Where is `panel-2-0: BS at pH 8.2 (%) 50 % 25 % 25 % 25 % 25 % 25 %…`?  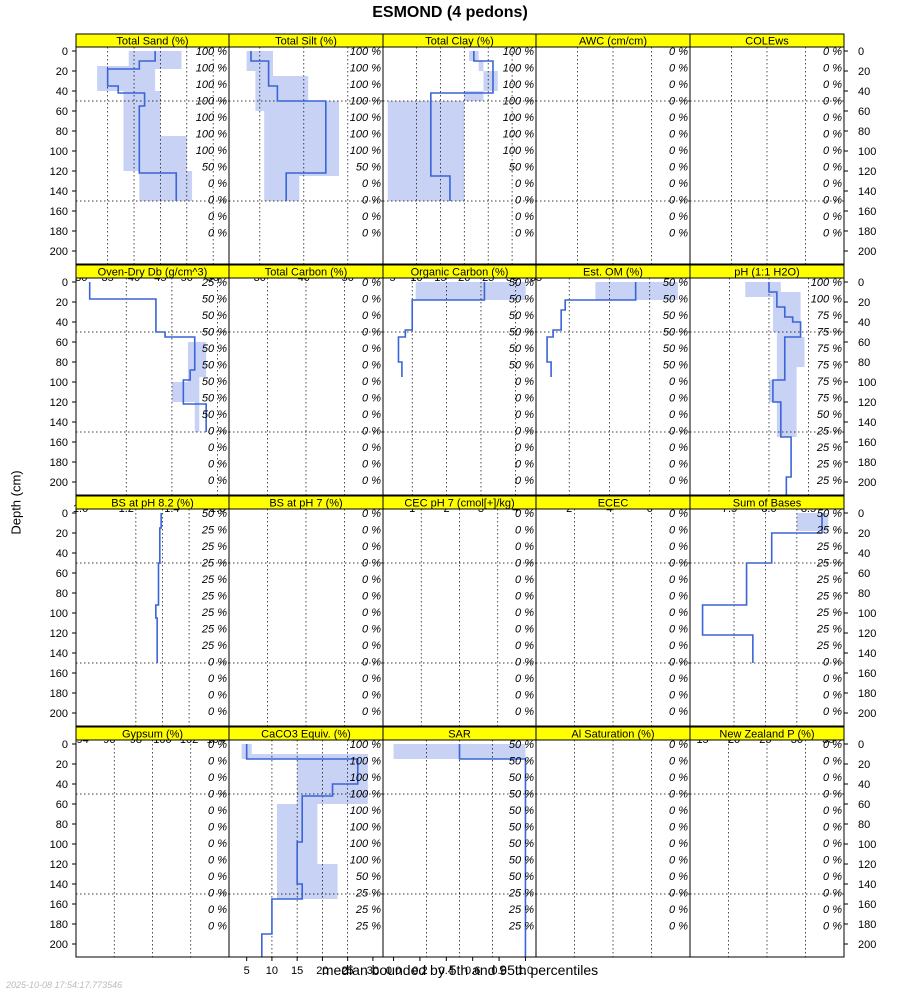
panel-2-0: BS at pH 8.2 (%) 50 % 25 % 25 % 25 % 25 % 25 %… is located at coordinates (152, 620).